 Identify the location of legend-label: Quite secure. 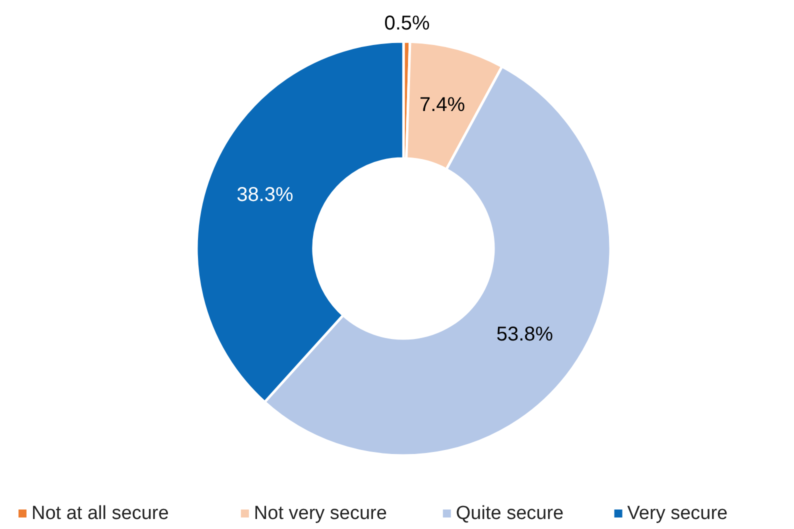
(510, 513).